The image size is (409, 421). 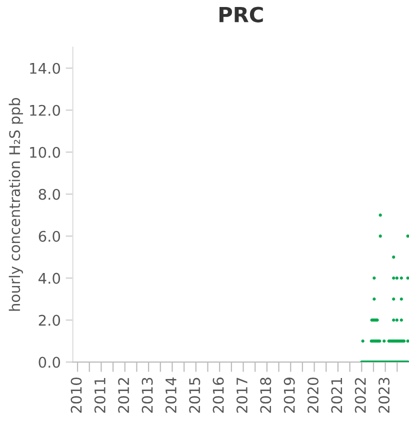 What do you see at coordinates (170, 395) in the screenshot?
I see `x-tick-label: 2014` at bounding box center [170, 395].